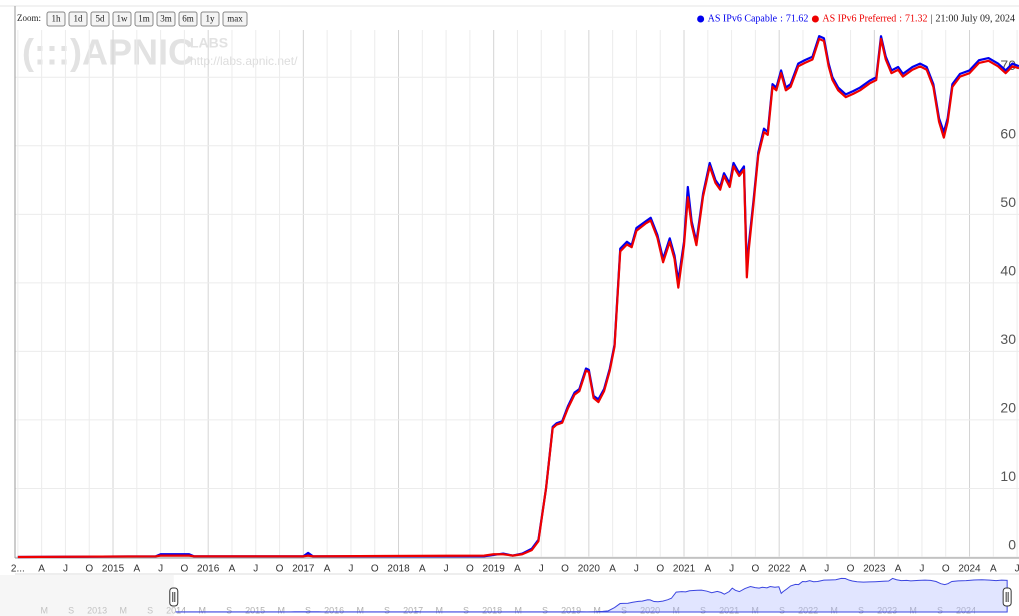 Image resolution: width=1019 pixels, height=616 pixels. What do you see at coordinates (244, 61) in the screenshot?
I see `watermark-url: http://labs.apnic.net/` at bounding box center [244, 61].